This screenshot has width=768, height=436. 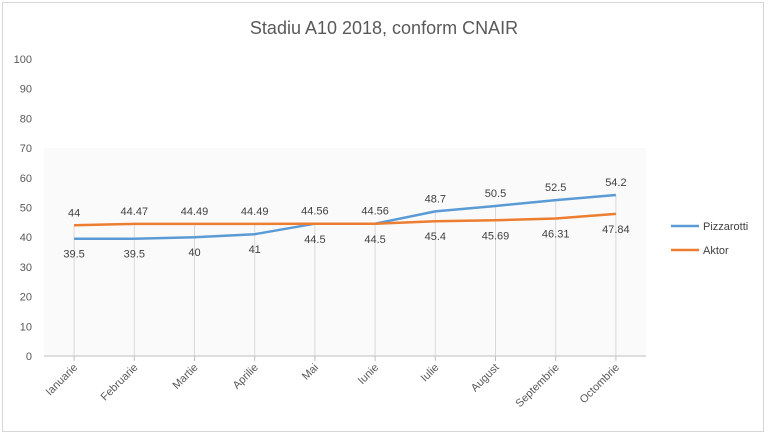 I want to click on data-label: 41, so click(x=255, y=250).